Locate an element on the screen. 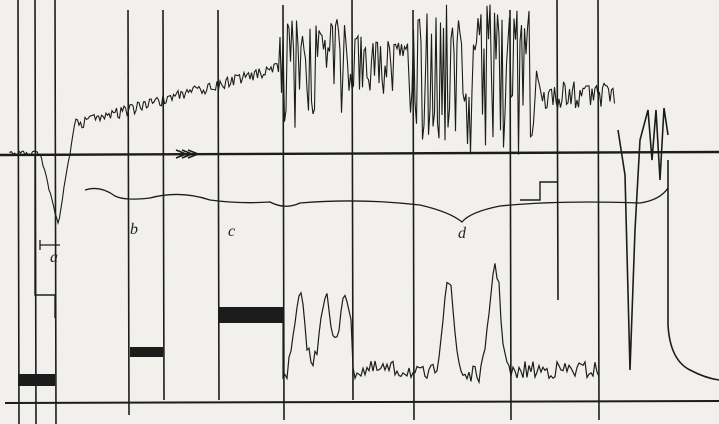 This screenshot has height=424, width=719. label-b: b is located at coordinates (134, 229).